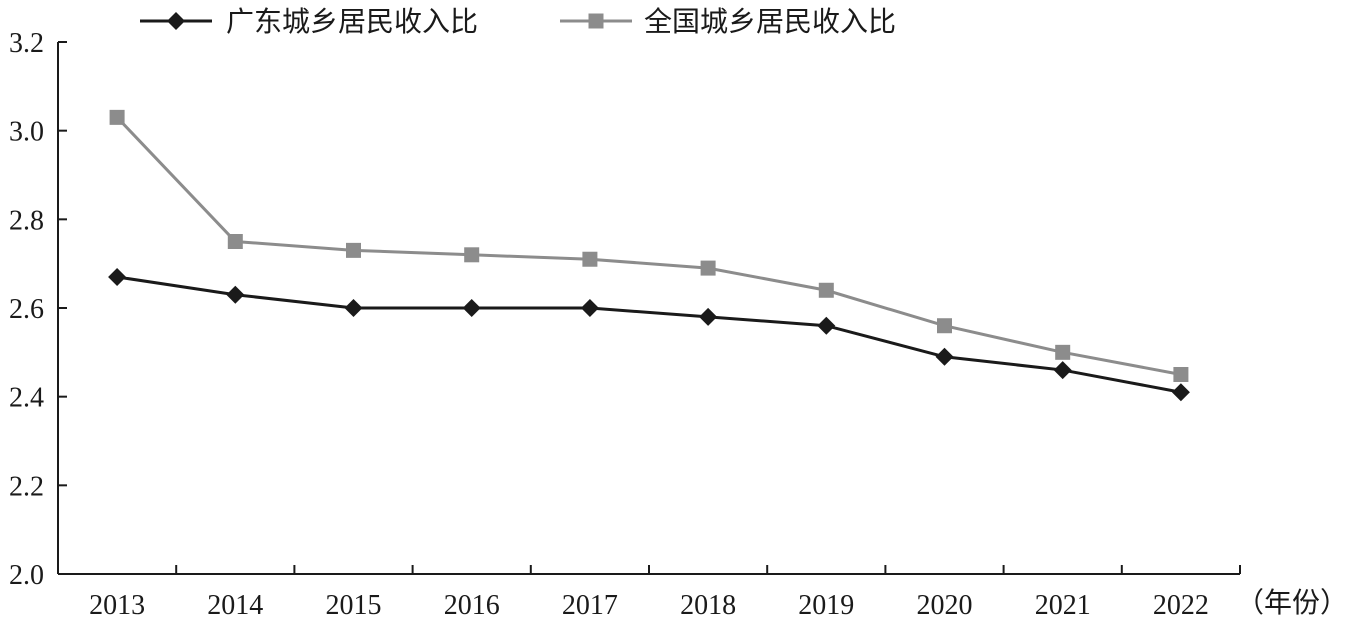 The image size is (1348, 620). I want to click on y-tick-label: 2.0, so click(26, 575).